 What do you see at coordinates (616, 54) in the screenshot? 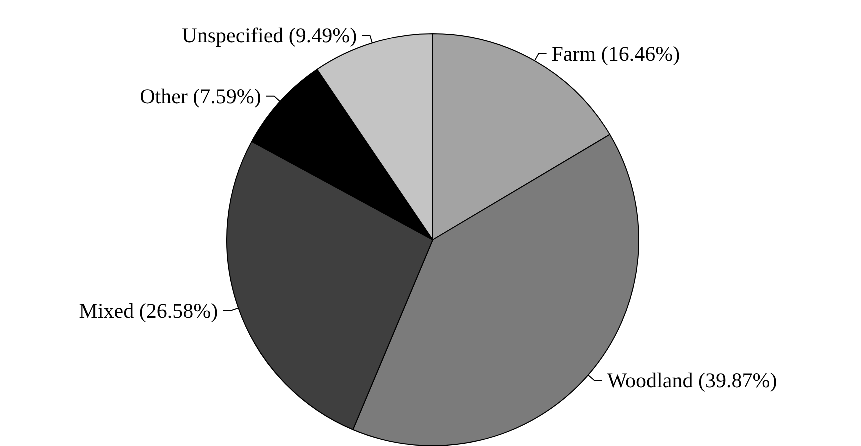
I see `slice-label: Farm (16.46%)` at bounding box center [616, 54].